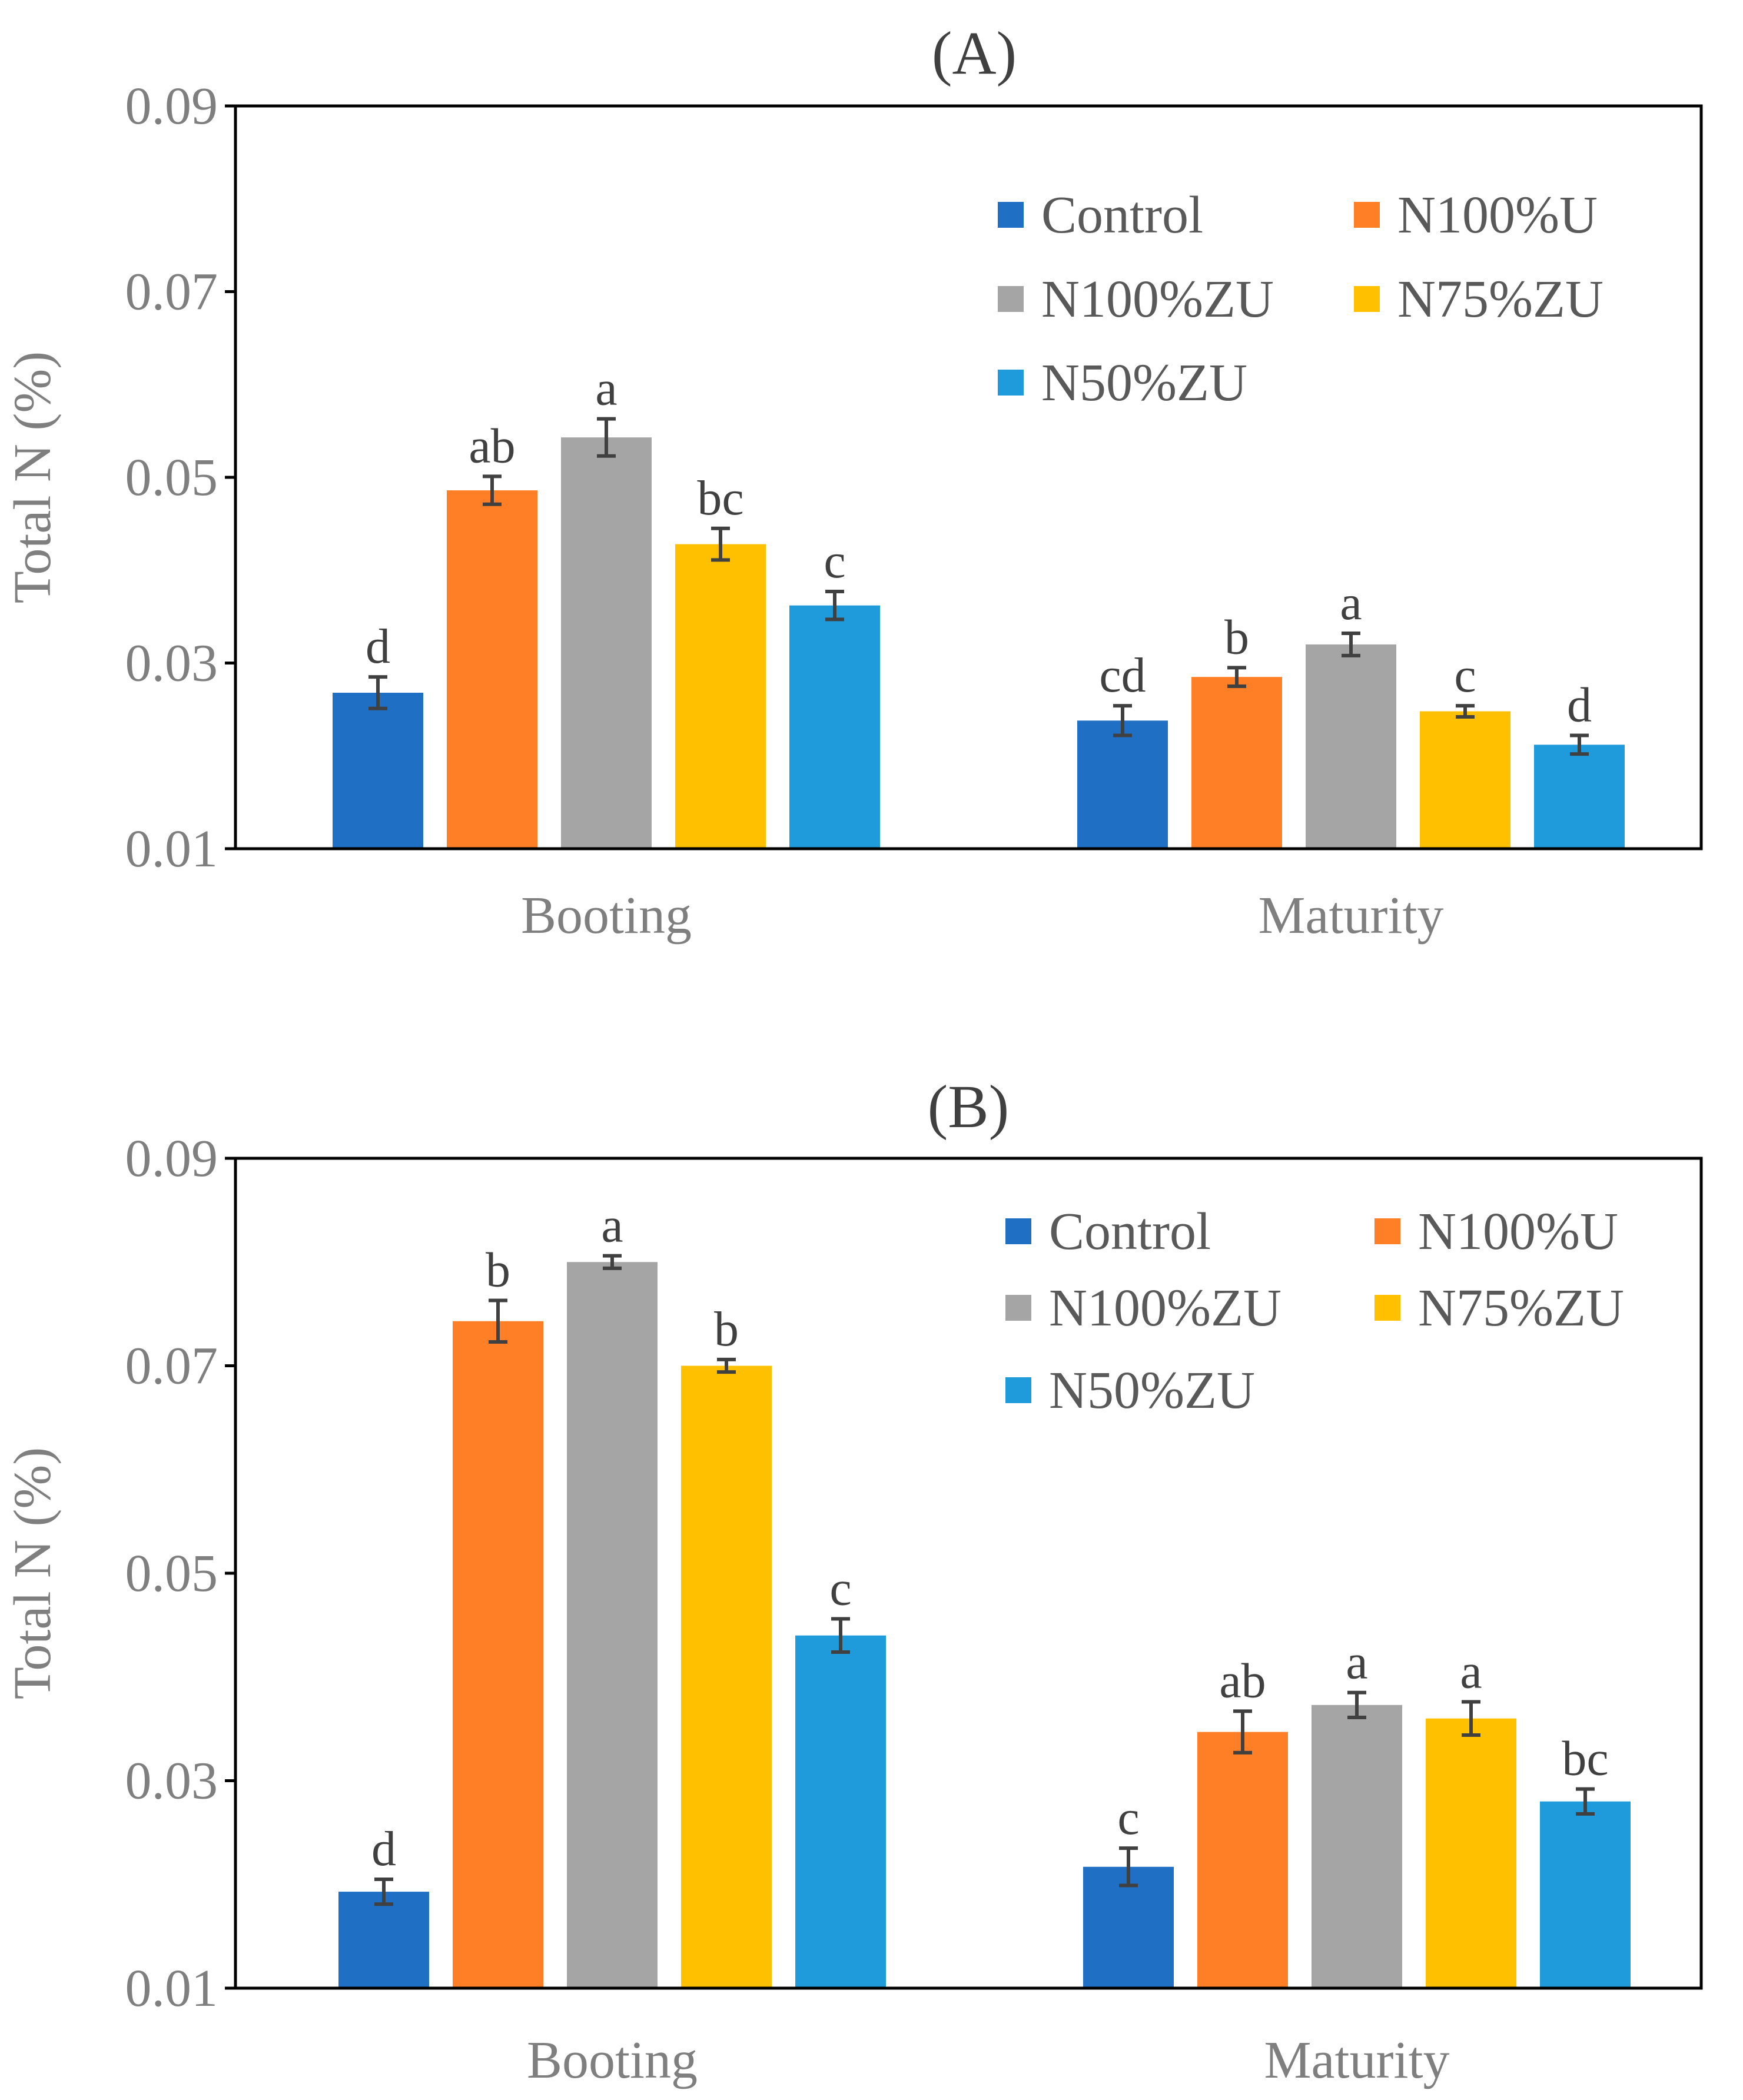 The height and width of the screenshot is (2100, 1743). I want to click on significance-label: cd, so click(1122, 675).